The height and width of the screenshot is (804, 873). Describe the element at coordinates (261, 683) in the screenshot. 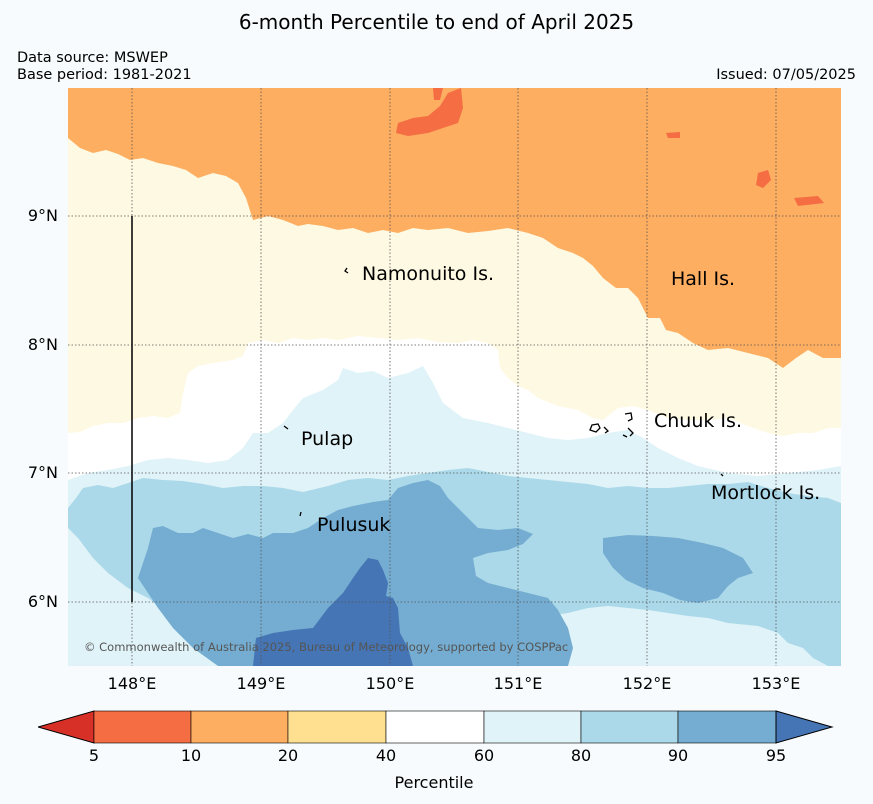

I see `lon-tick-149: 149°E` at that location.